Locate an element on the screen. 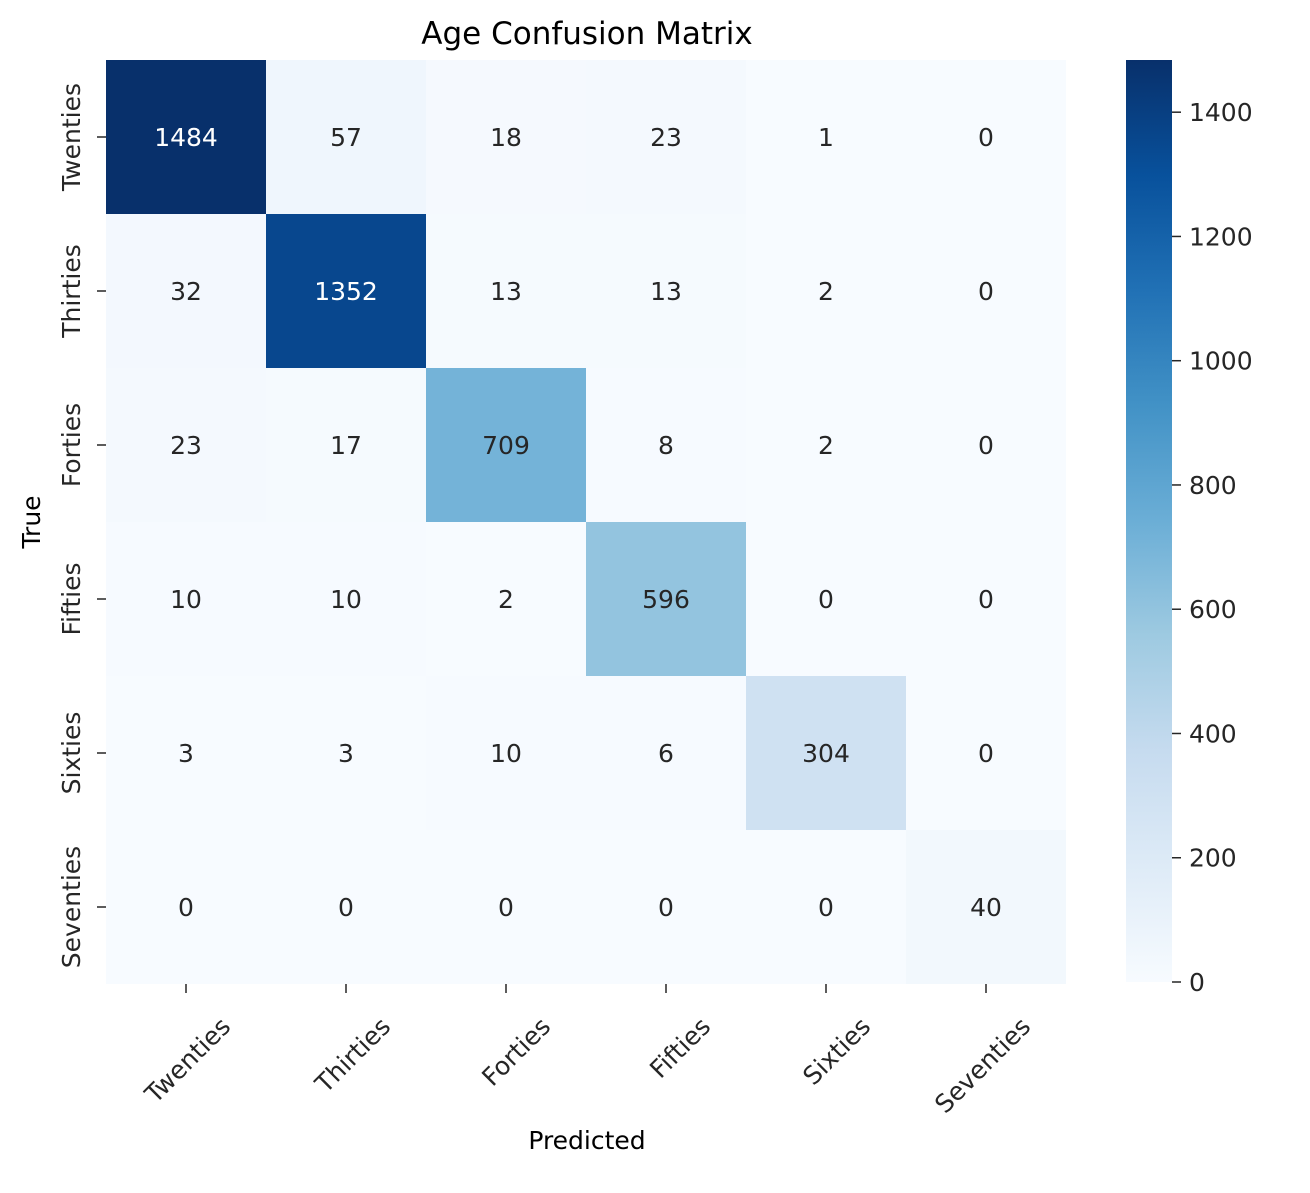  x-tick-label: Thirties is located at coordinates (352, 1055).